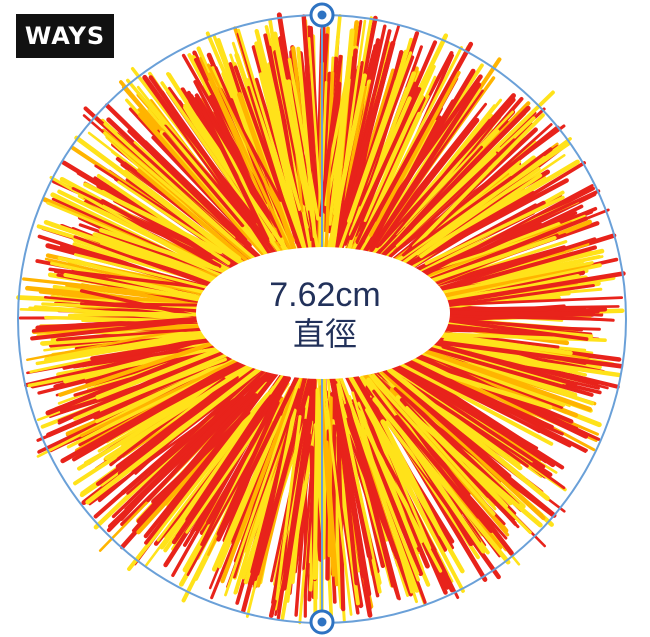 This screenshot has height=637, width=650. Describe the element at coordinates (325, 295) in the screenshot. I see `diameter-value: 7.62cm` at that location.